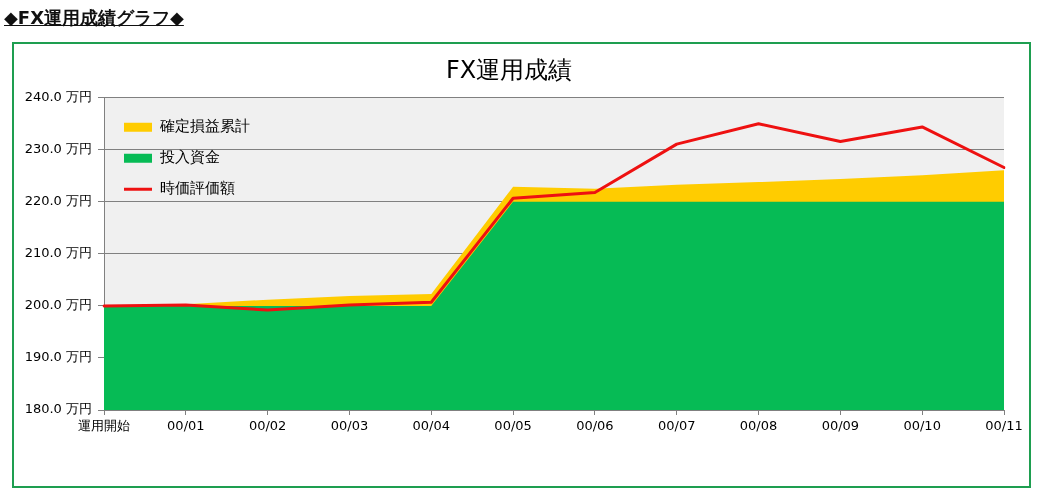 This screenshot has height=496, width=1043. Describe the element at coordinates (513, 426) in the screenshot. I see `x-tick-label: 00/05` at that location.